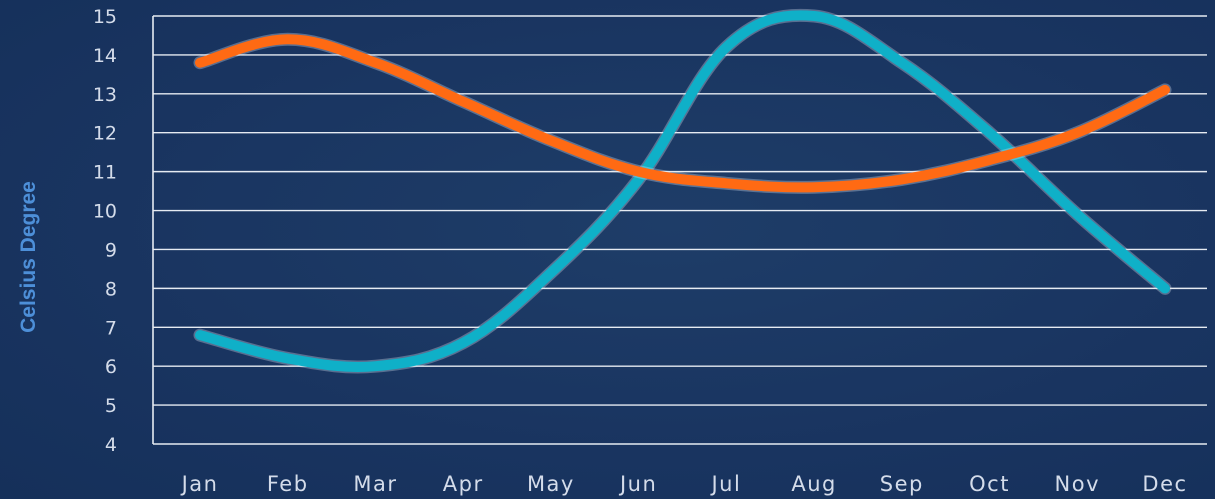 This screenshot has height=499, width=1215. I want to click on x-tick-label: Jun, so click(637, 484).